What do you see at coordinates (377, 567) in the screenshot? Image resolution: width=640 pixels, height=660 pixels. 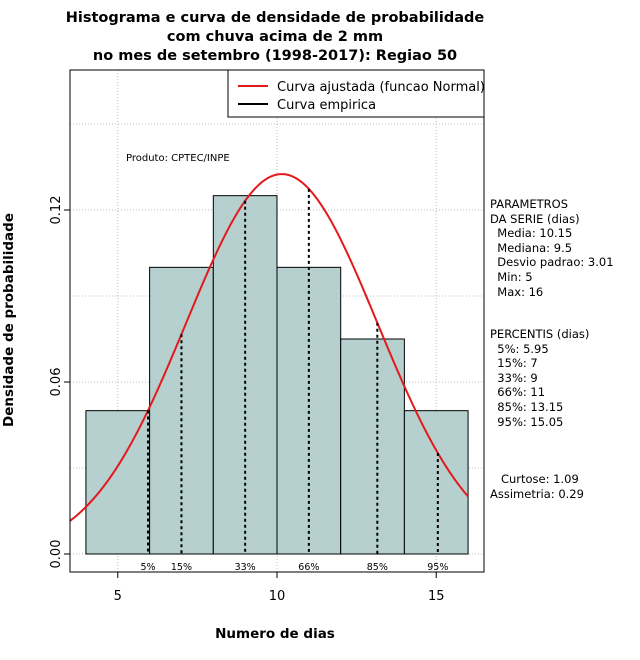 I see `percentile-label: 85%` at bounding box center [377, 567].